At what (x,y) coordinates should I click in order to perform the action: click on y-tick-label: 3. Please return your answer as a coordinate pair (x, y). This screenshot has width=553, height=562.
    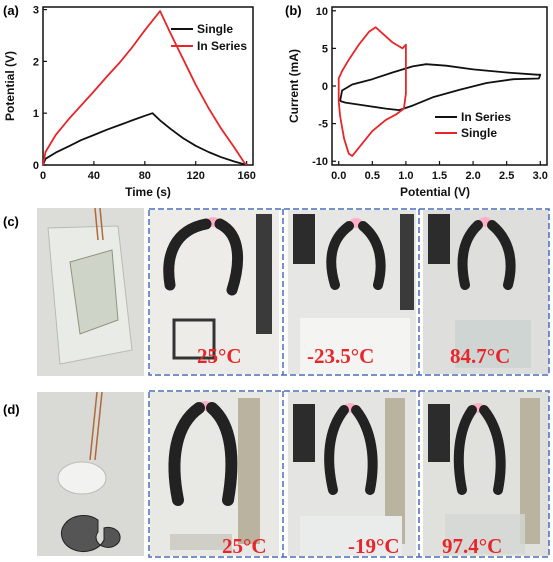
    Looking at the image, I should click on (36, 11).